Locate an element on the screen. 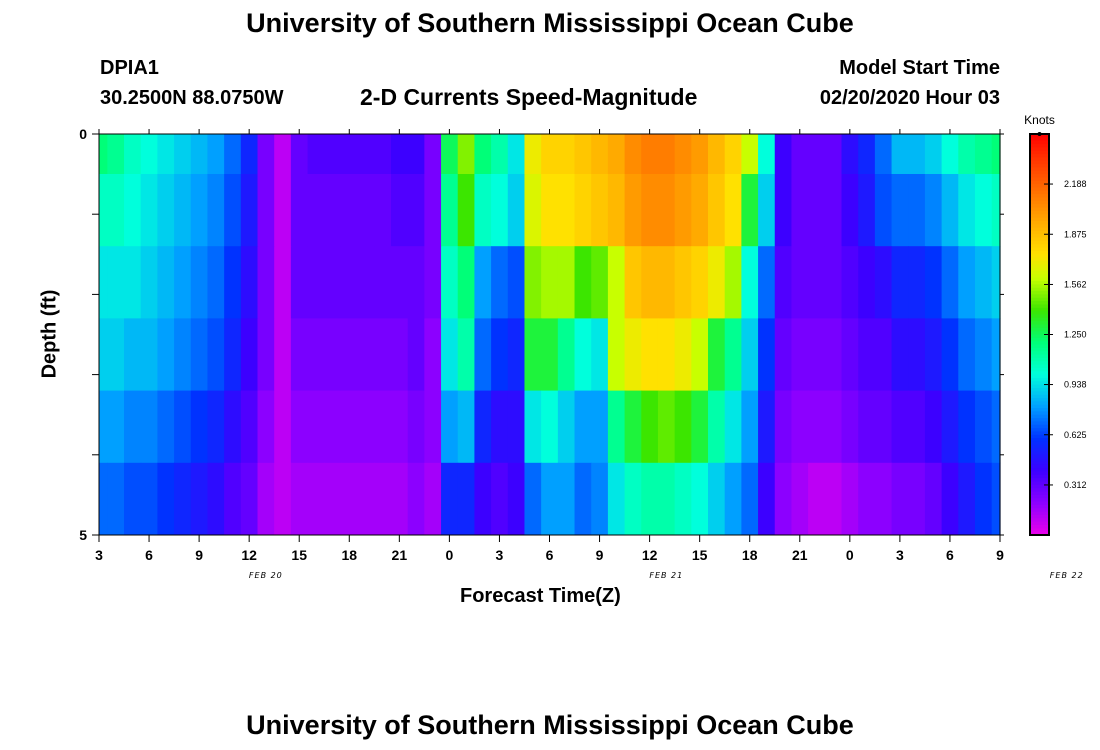  colorbar-tick-label: 0.938 is located at coordinates (1075, 385).